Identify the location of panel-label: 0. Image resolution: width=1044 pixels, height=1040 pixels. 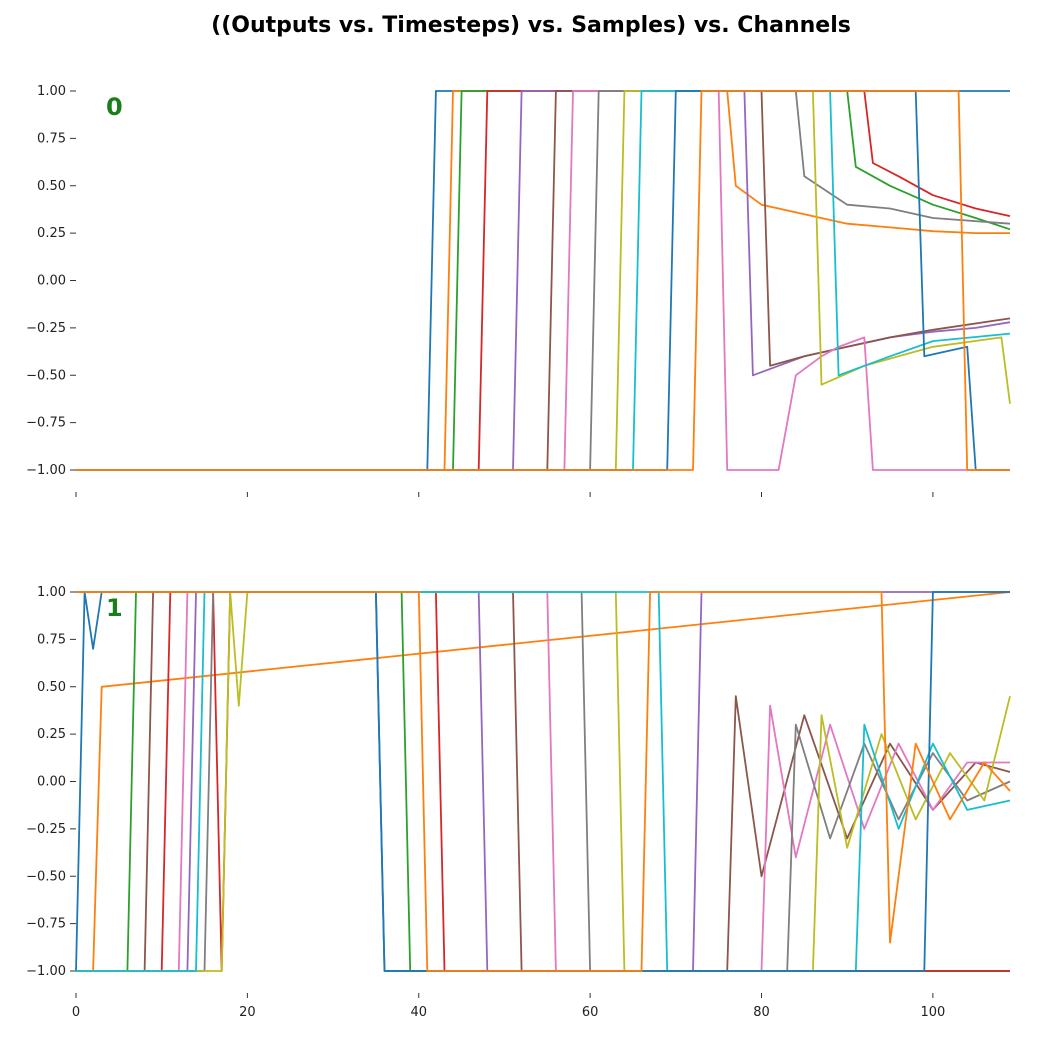
(114, 107).